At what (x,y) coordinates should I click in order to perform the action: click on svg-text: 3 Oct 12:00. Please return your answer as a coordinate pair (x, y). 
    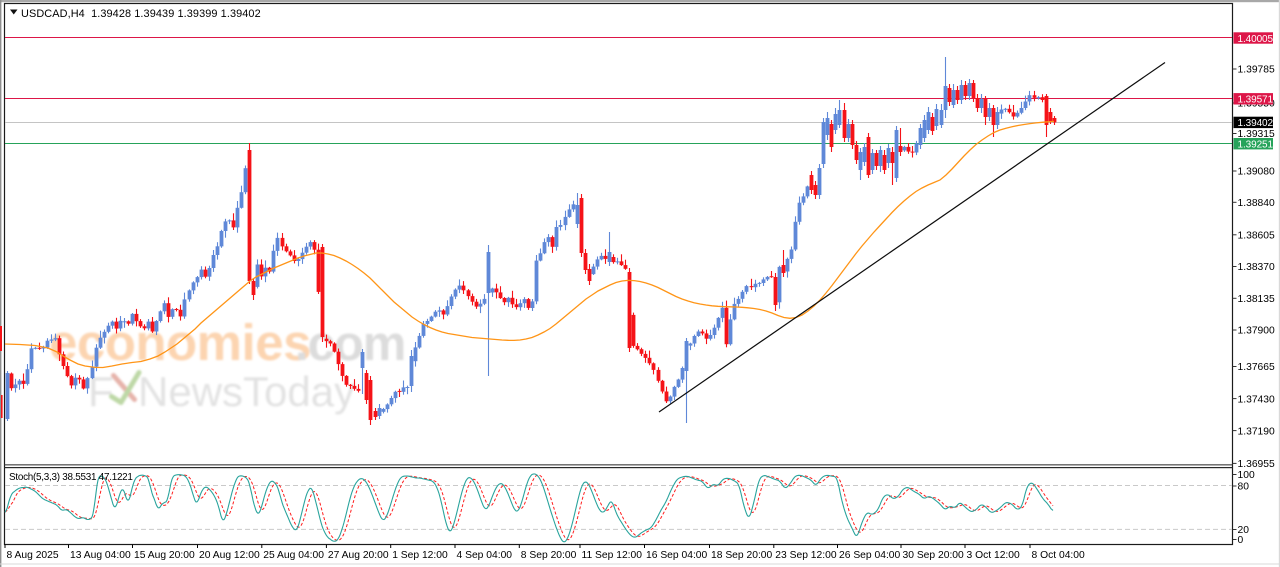
    Looking at the image, I should click on (994, 555).